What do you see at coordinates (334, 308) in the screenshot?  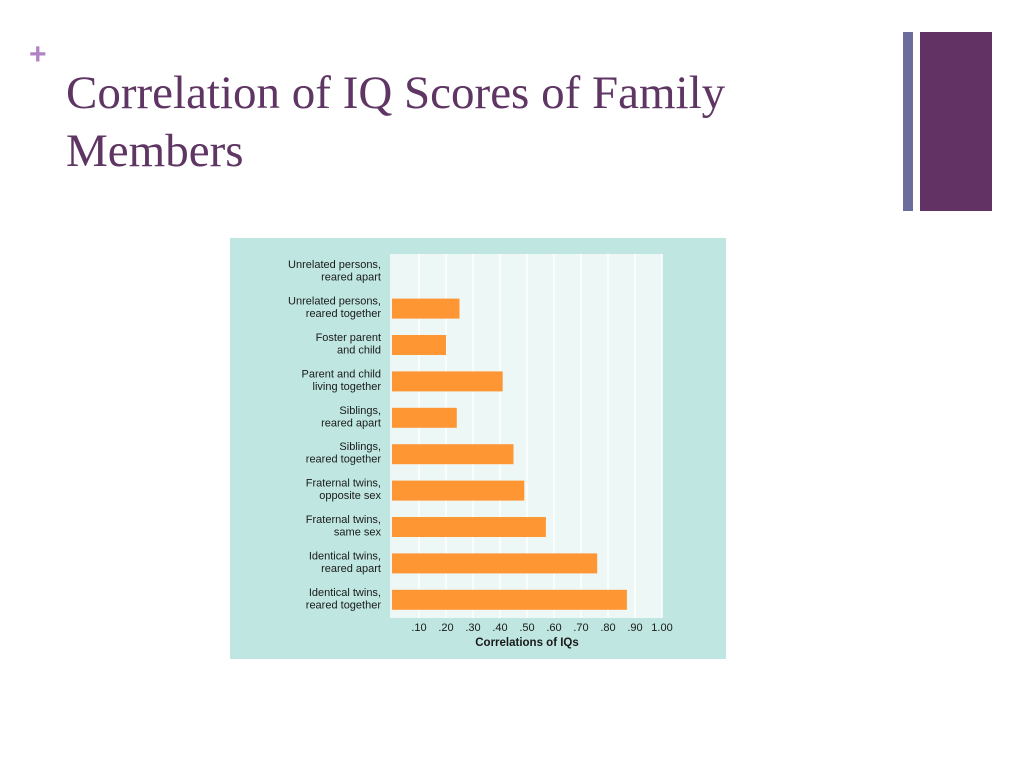 I see `category-label-1: Unrelated persons, reared together` at bounding box center [334, 308].